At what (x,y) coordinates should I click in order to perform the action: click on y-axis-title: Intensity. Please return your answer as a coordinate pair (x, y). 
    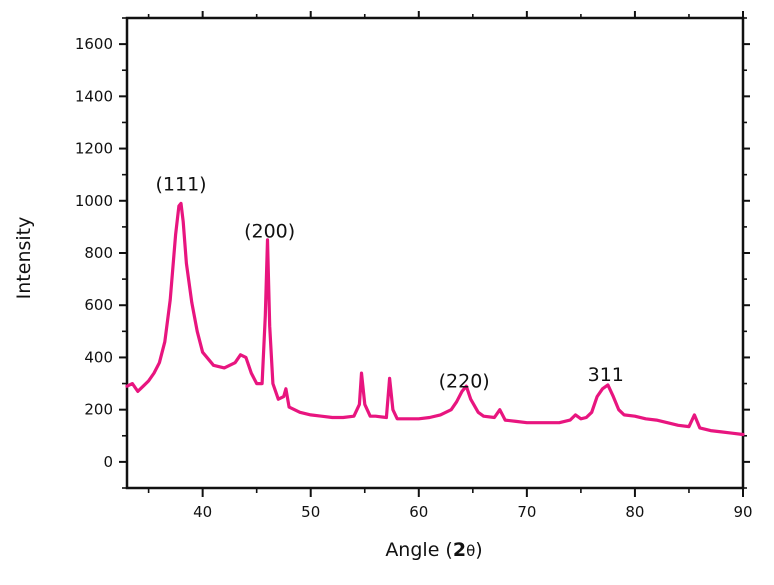
    Looking at the image, I should click on (24, 258).